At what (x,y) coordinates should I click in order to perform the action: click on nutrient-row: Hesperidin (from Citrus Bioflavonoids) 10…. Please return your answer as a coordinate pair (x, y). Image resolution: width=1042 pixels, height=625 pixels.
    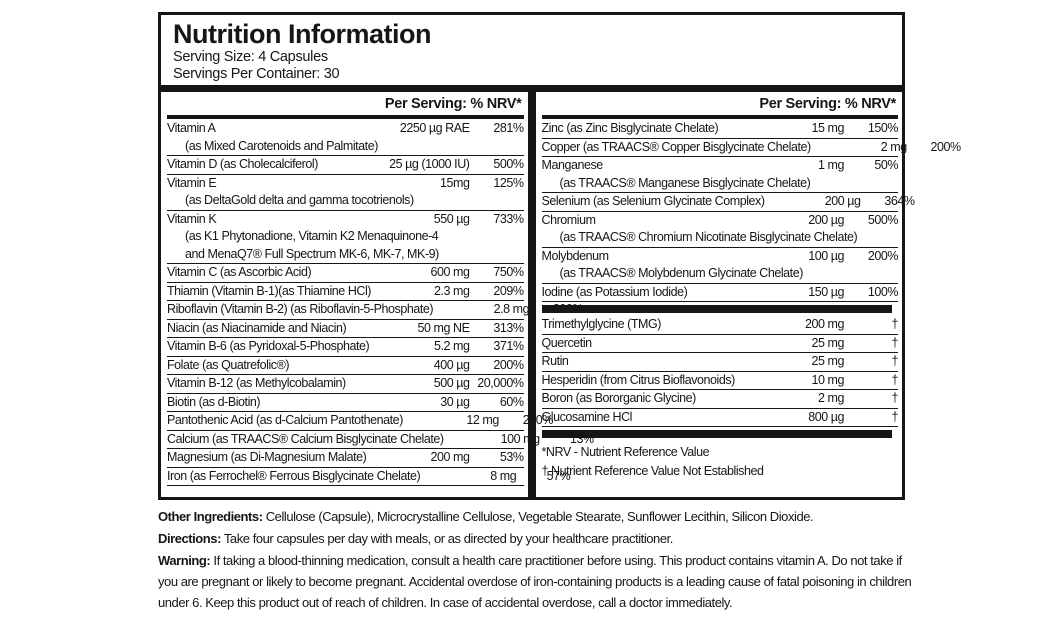
    Looking at the image, I should click on (719, 381).